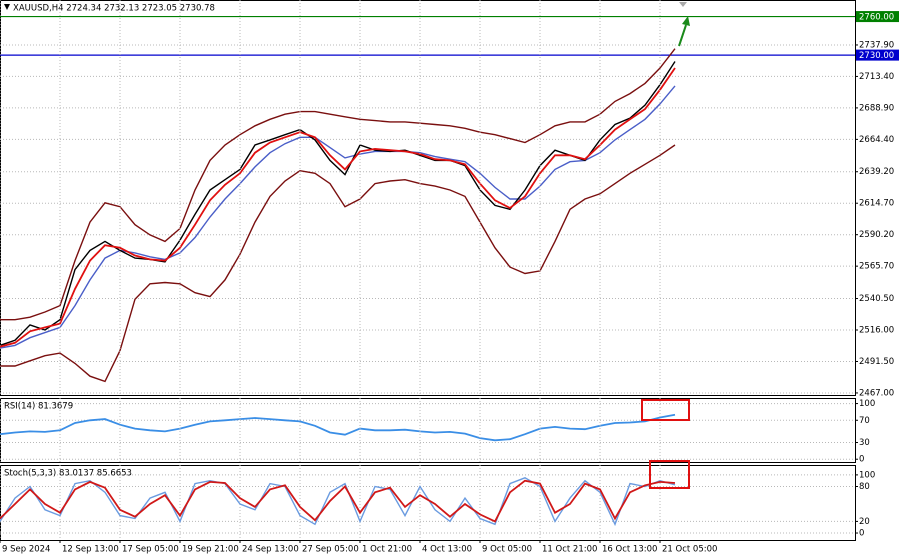 This screenshot has width=900, height=559. What do you see at coordinates (447, 550) in the screenshot?
I see `x-tick-label: 4 Oct 13:00` at bounding box center [447, 550].